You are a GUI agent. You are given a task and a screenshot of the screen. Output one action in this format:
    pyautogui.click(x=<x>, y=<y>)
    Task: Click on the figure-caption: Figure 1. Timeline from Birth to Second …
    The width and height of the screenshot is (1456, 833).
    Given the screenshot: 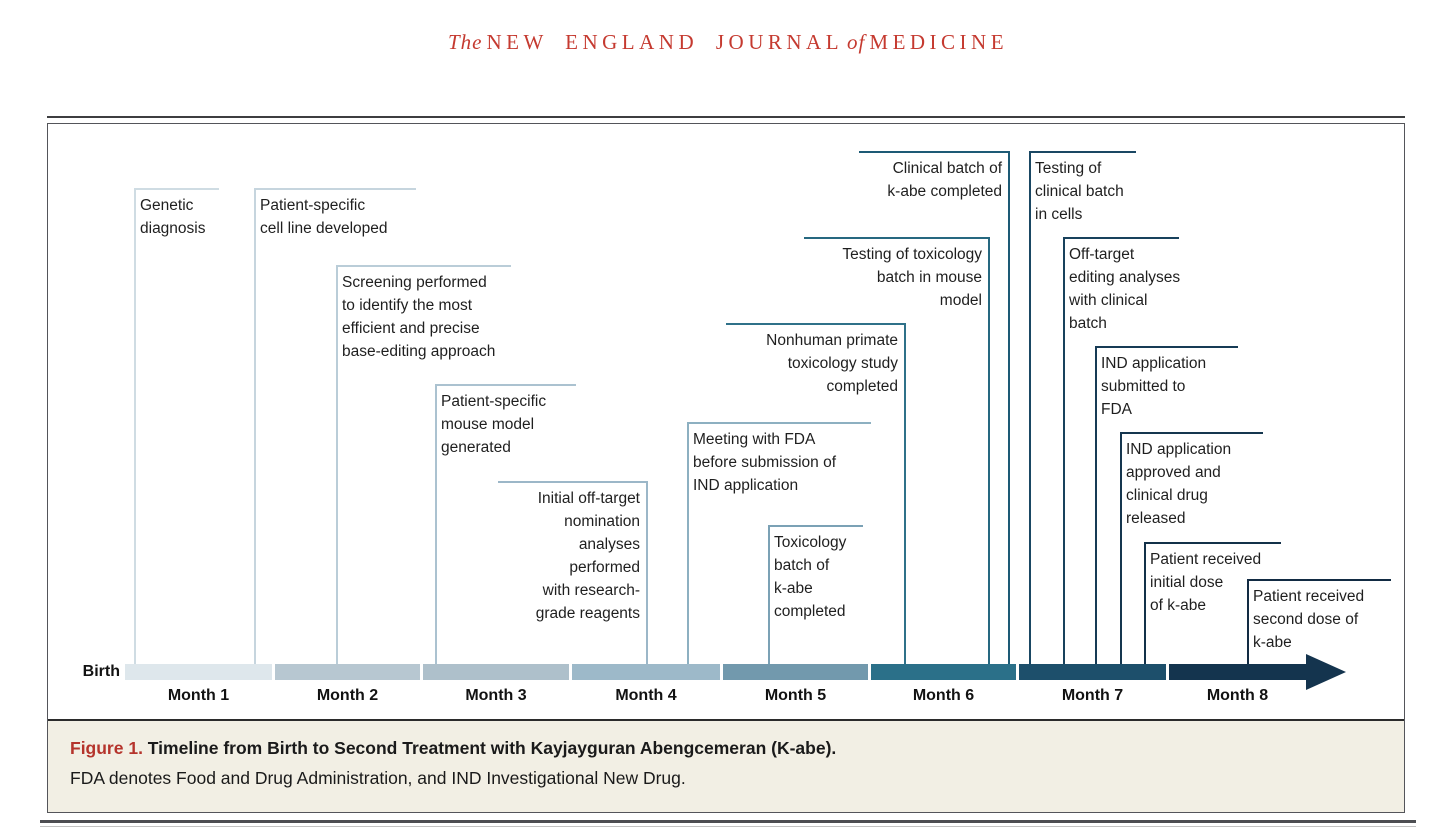 What is the action you would take?
    pyautogui.click(x=726, y=765)
    